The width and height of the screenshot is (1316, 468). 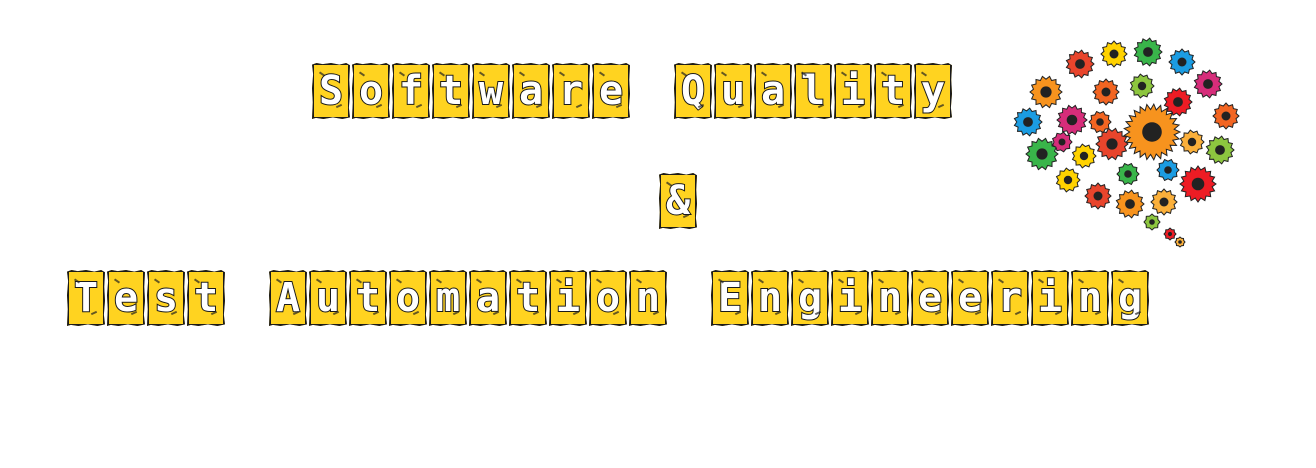 I want to click on letter-tile: &, so click(x=678, y=201).